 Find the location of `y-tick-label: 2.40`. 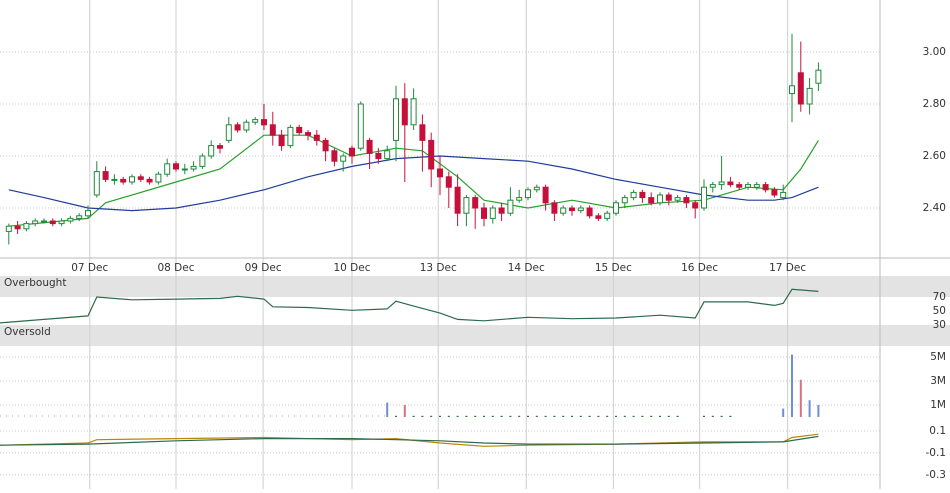

y-tick-label: 2.40 is located at coordinates (934, 208).